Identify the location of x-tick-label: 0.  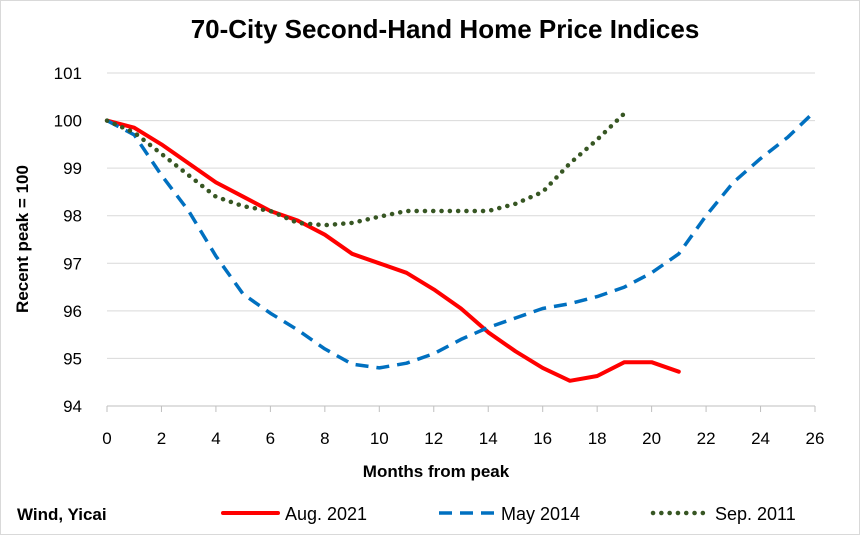
(106, 438).